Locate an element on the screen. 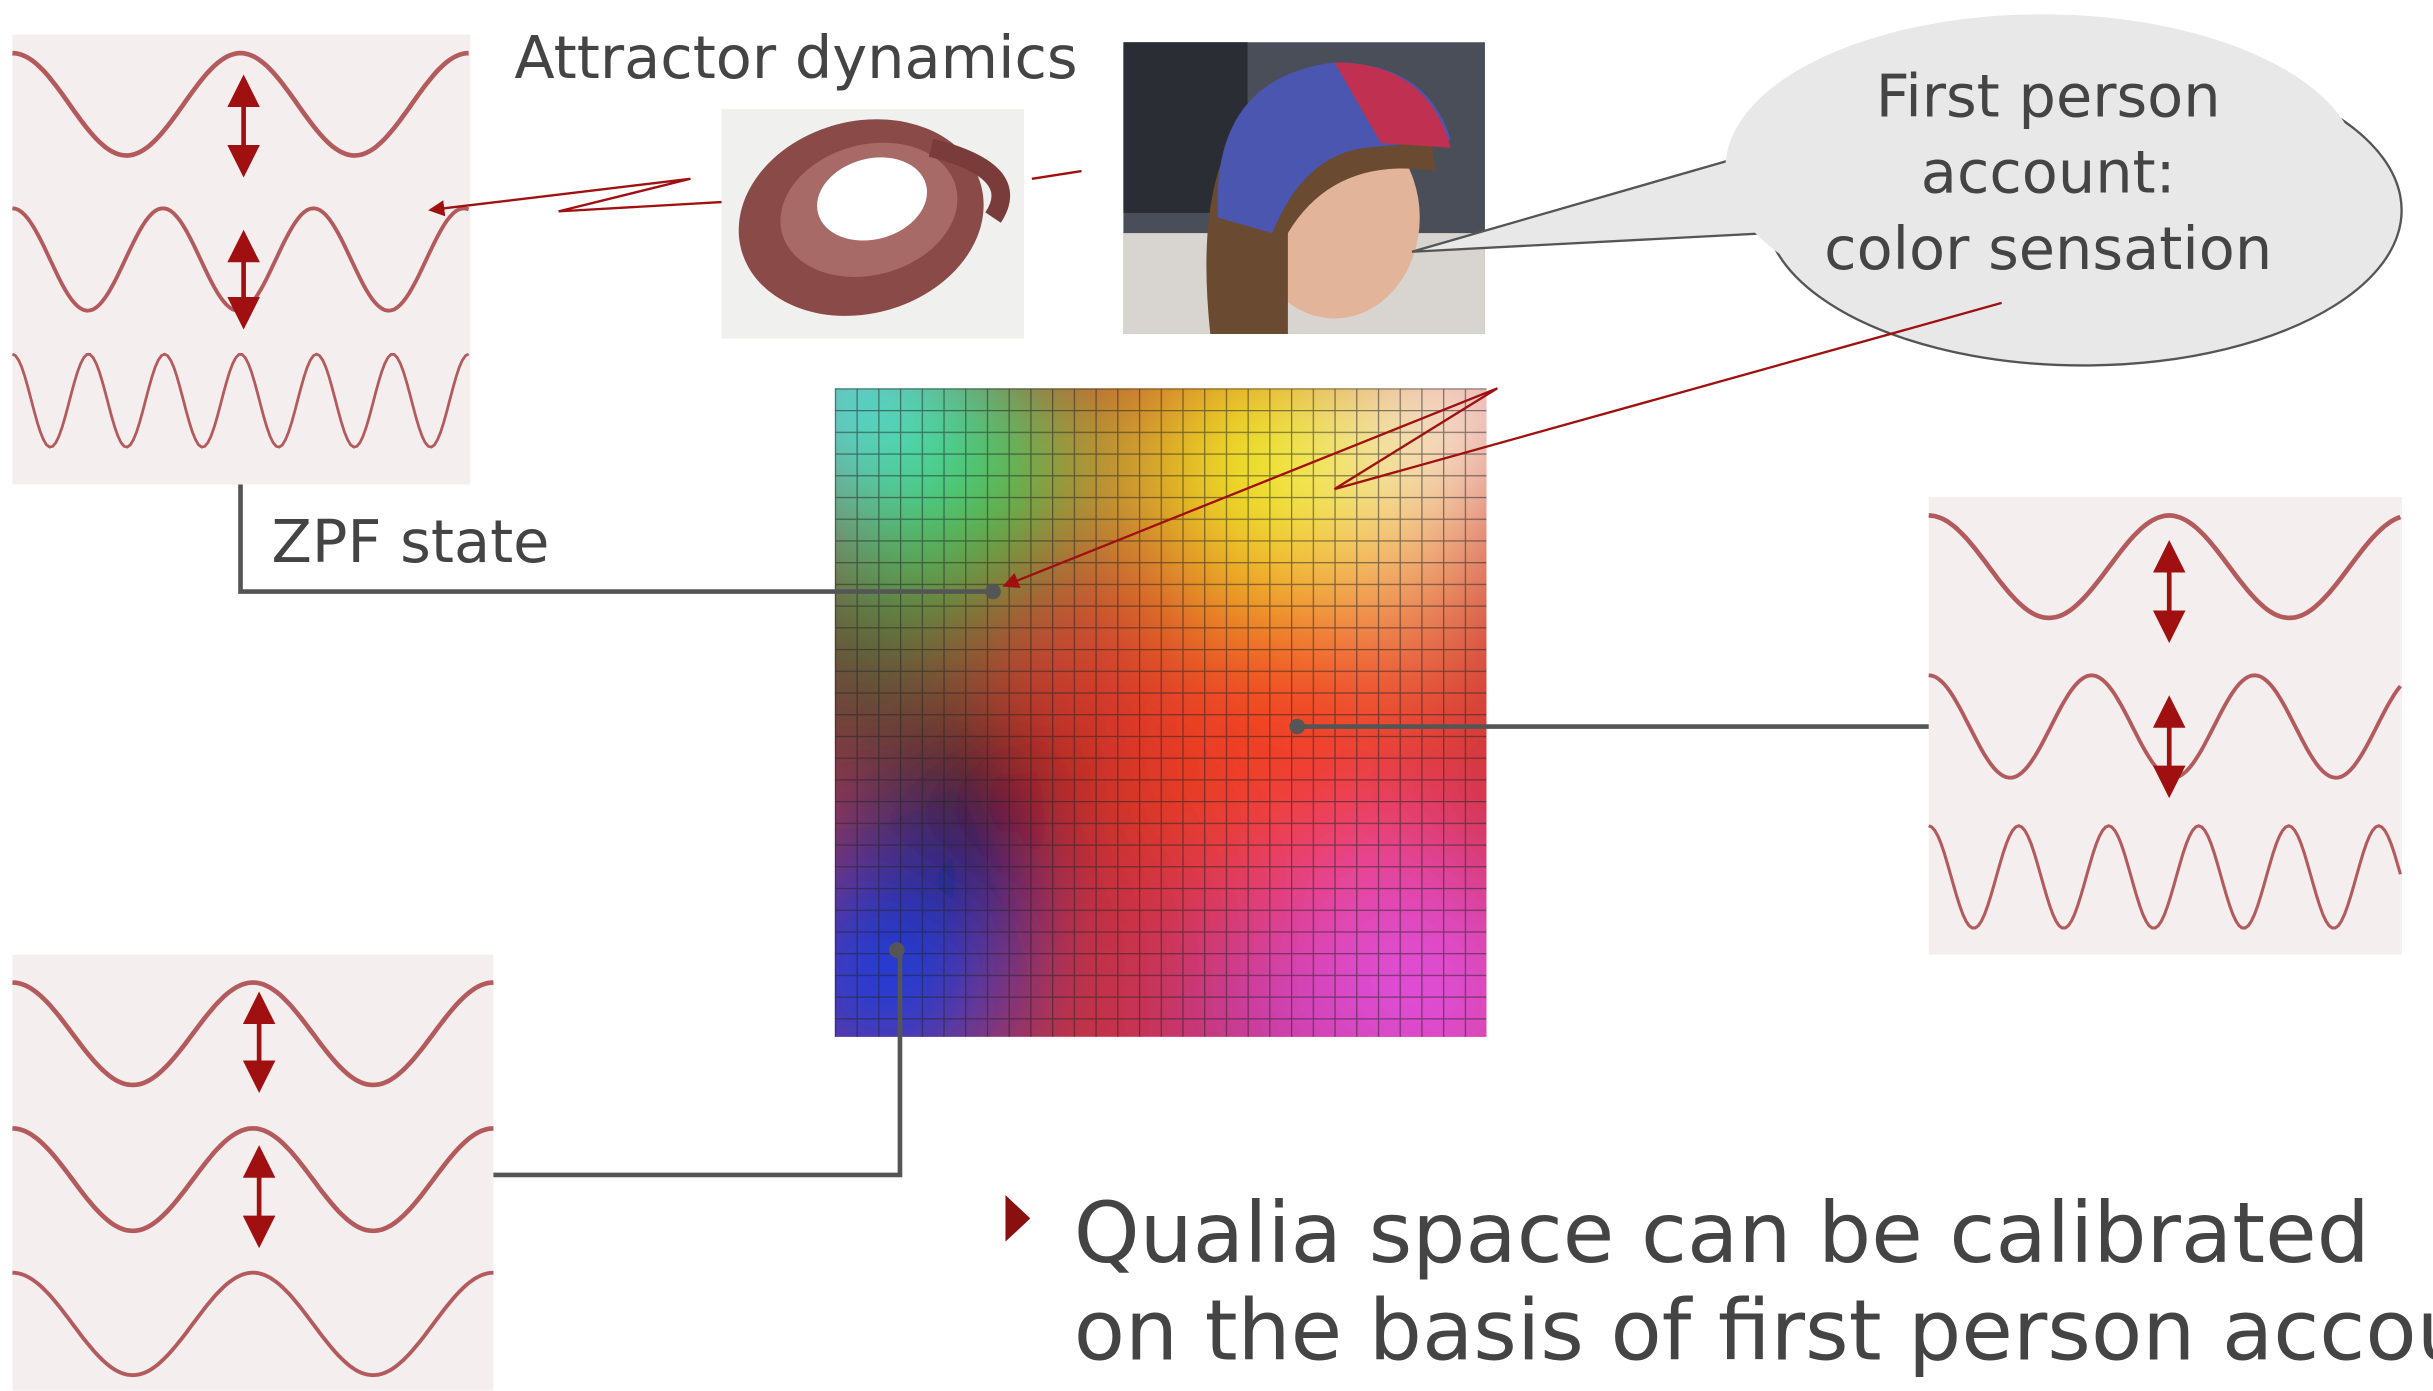 The width and height of the screenshot is (2433, 1391). bubble-line: account: is located at coordinates (2048, 172).